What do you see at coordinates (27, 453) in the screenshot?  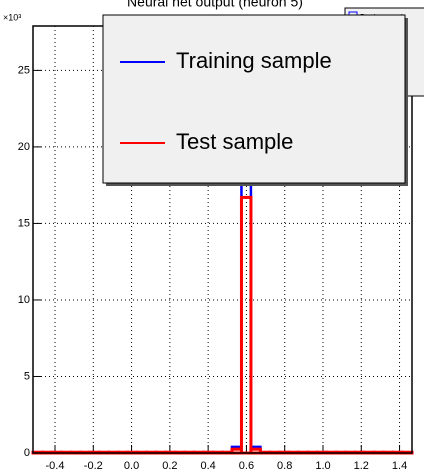 I see `y-tick-label: 0` at bounding box center [27, 453].